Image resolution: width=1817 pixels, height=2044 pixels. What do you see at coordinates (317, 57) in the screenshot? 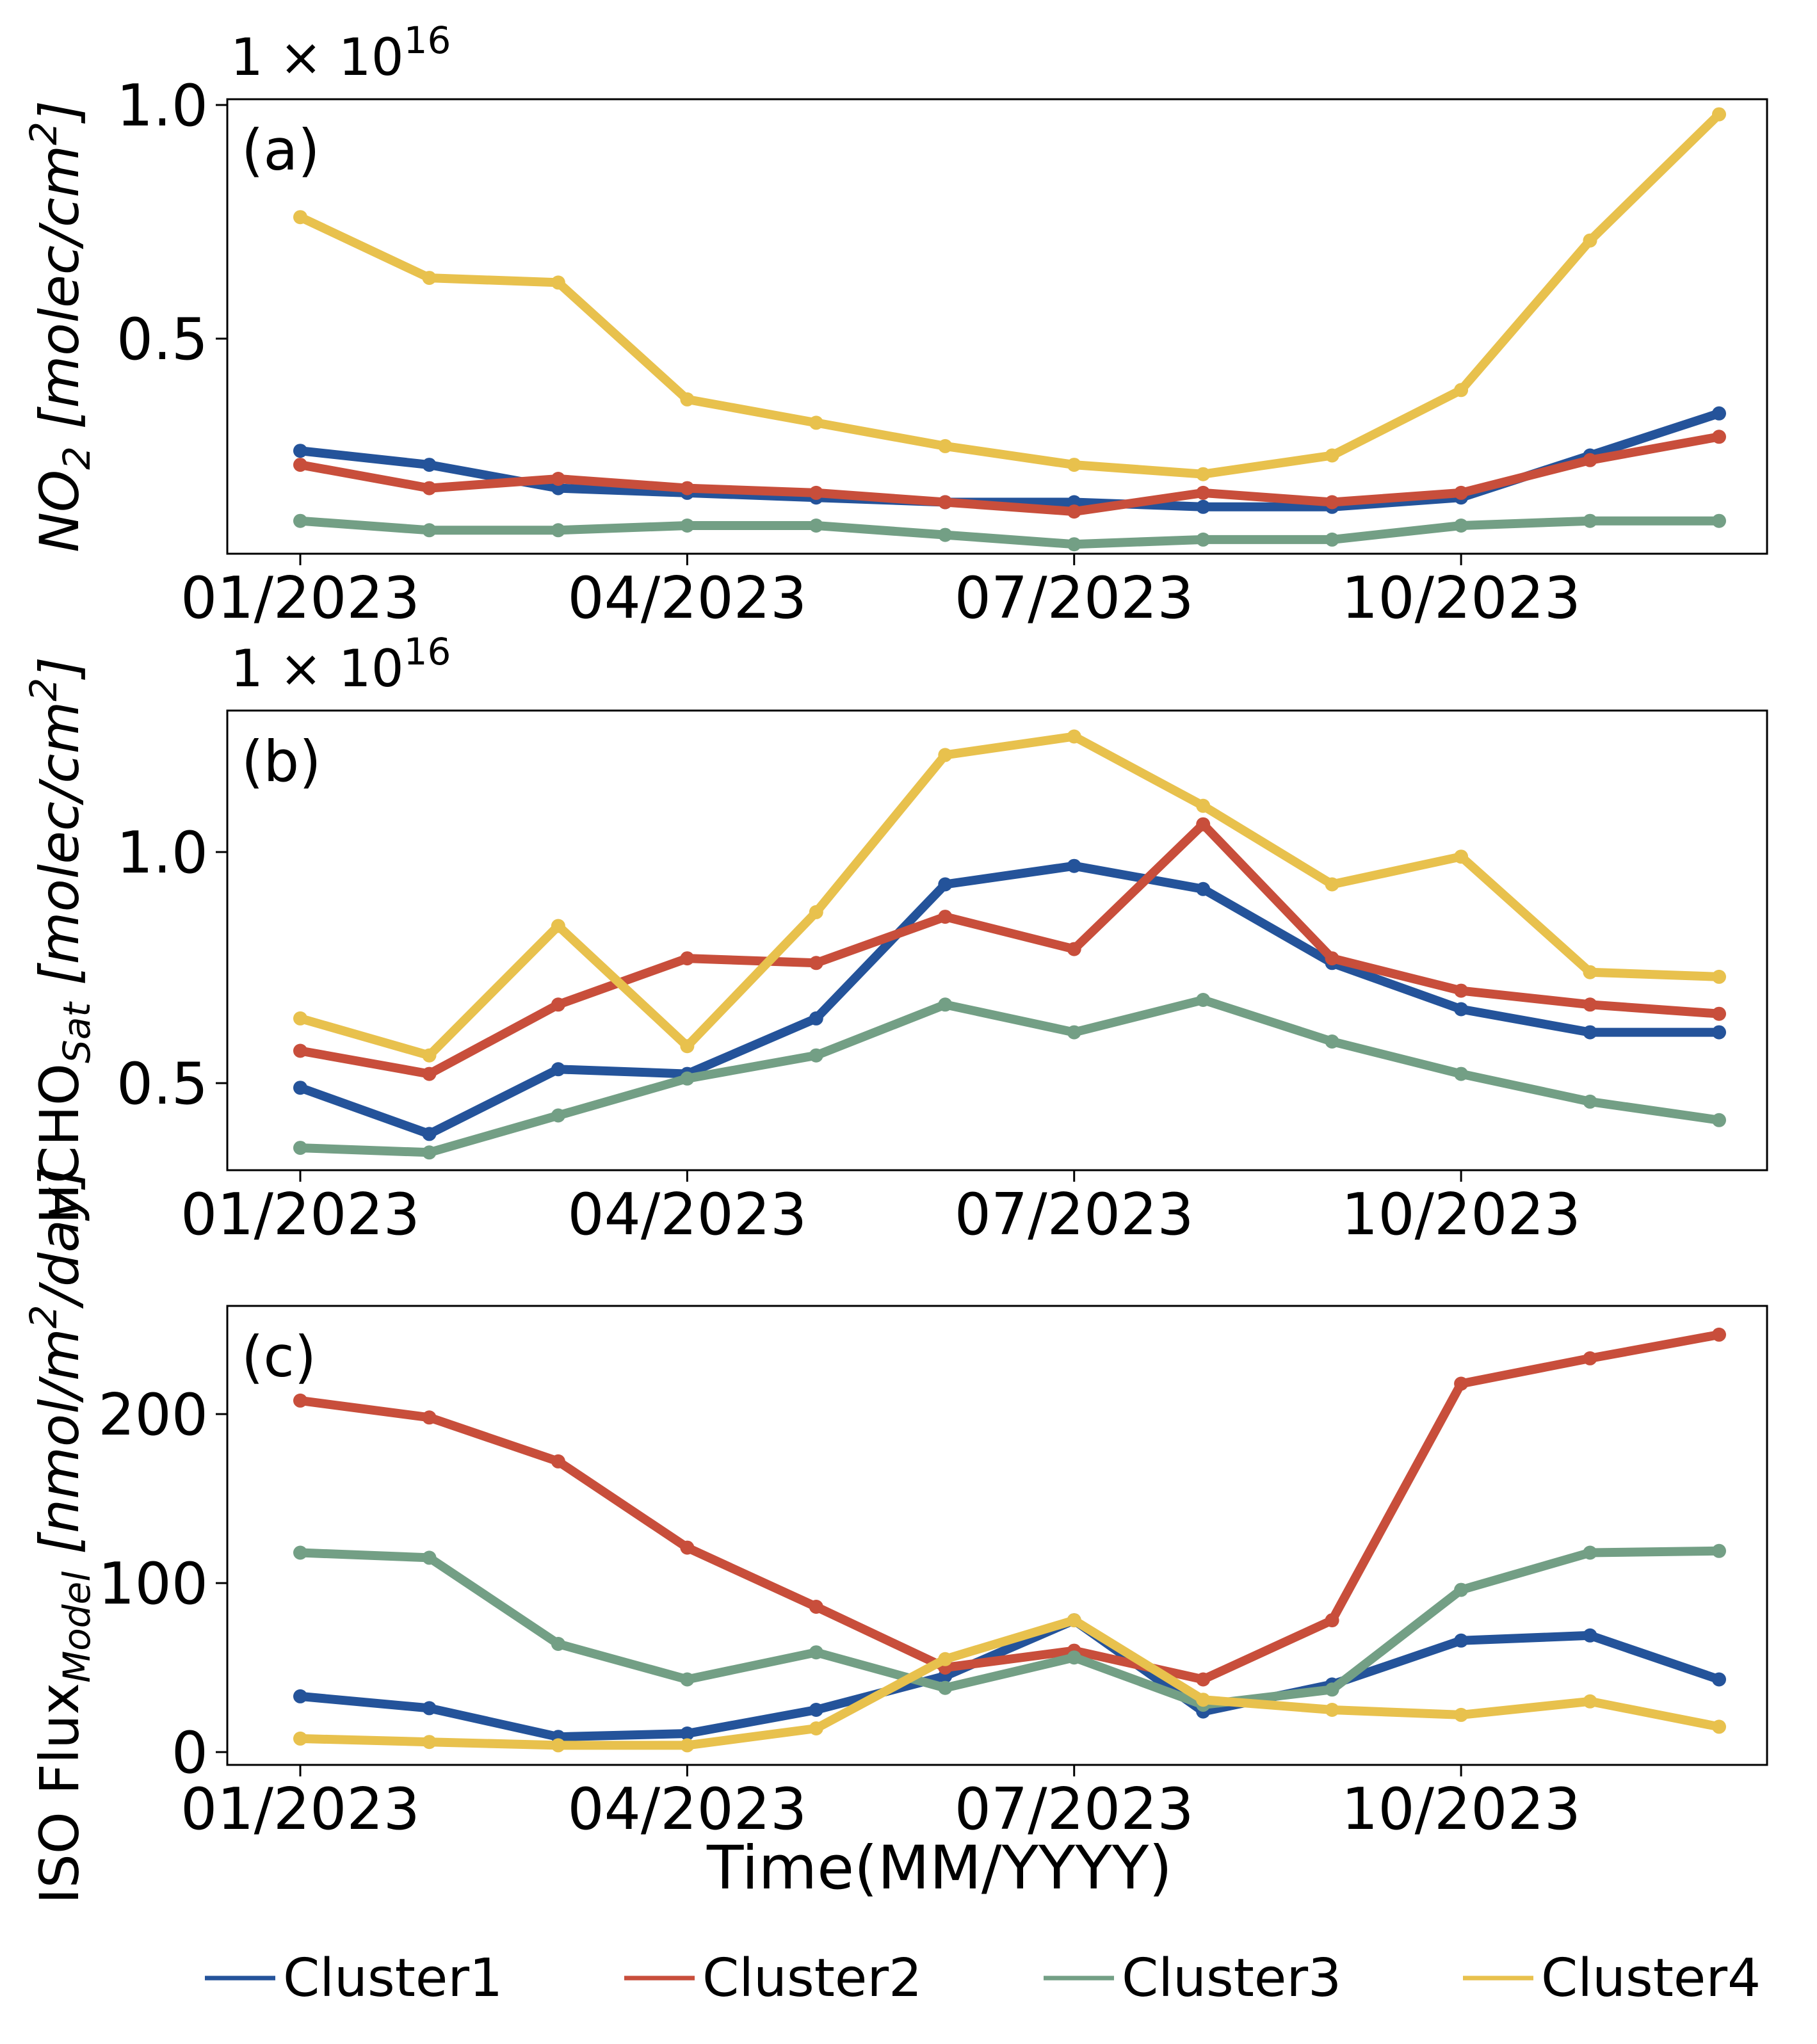
I see `scale-factor-base: 1 × 10` at bounding box center [317, 57].